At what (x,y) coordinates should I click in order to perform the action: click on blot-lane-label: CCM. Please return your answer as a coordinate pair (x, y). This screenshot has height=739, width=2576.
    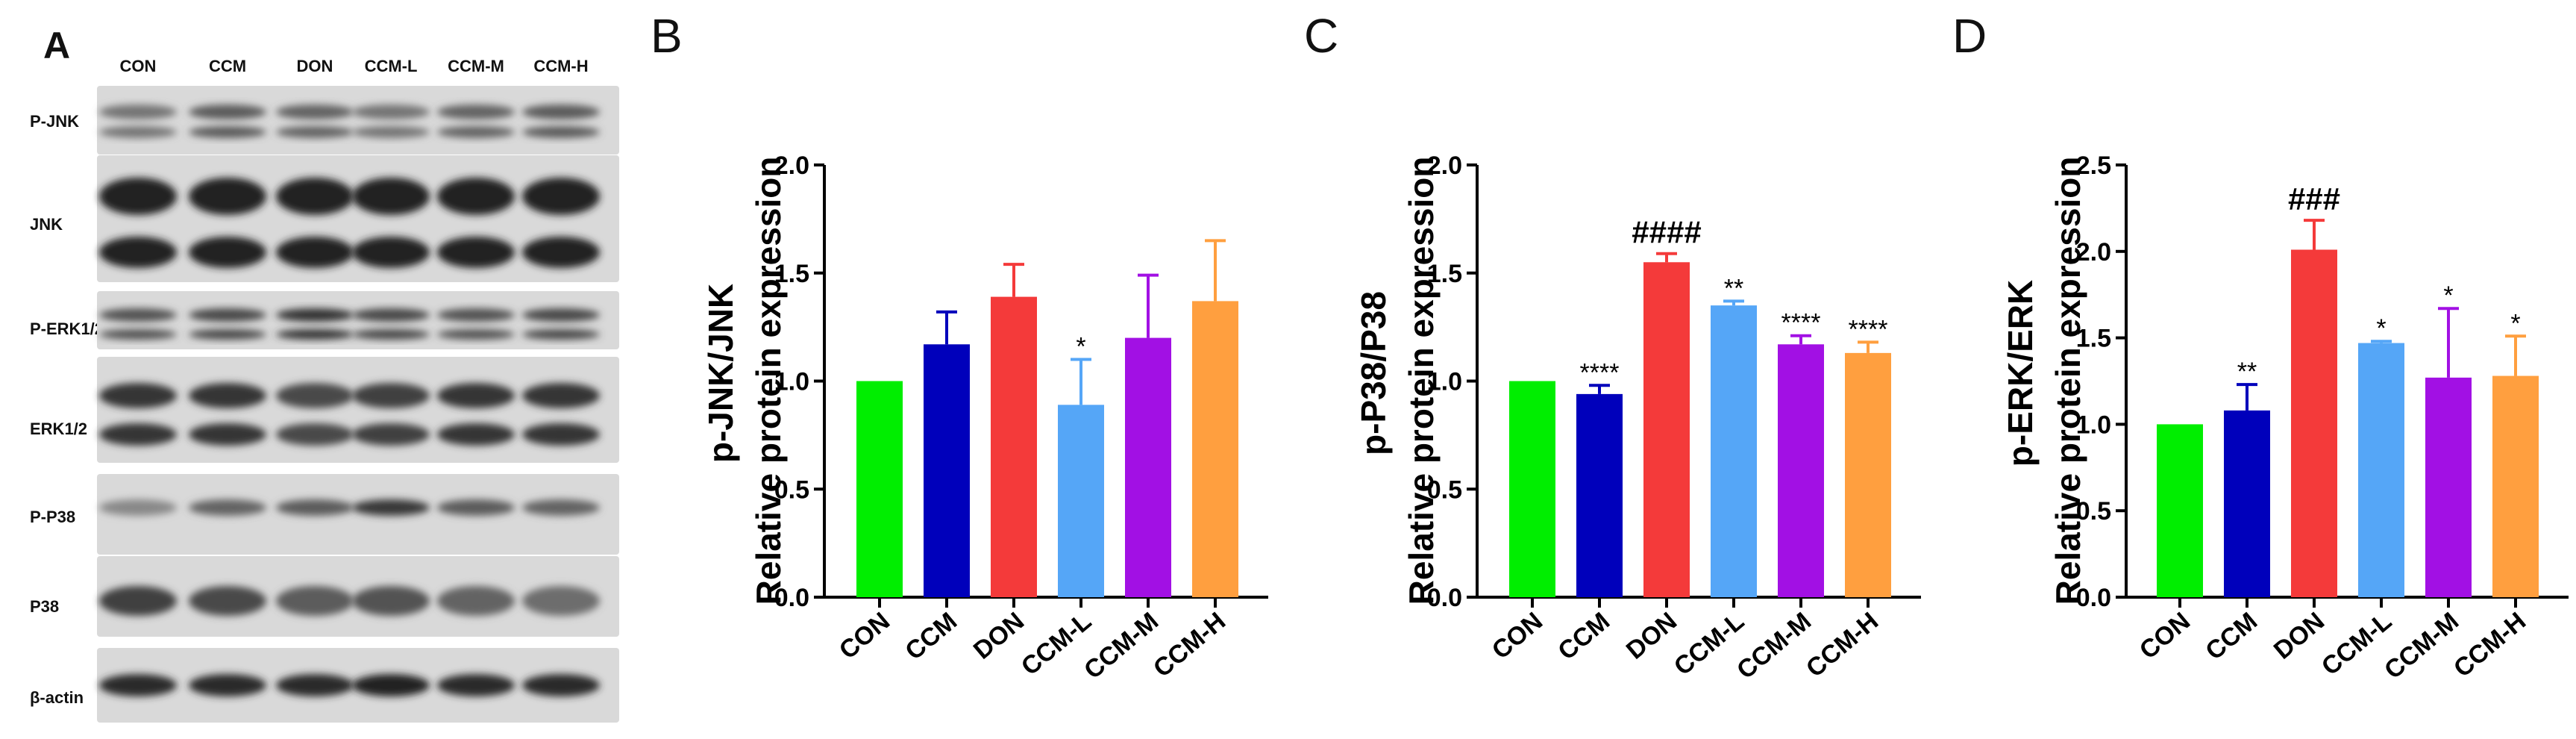
    Looking at the image, I should click on (228, 66).